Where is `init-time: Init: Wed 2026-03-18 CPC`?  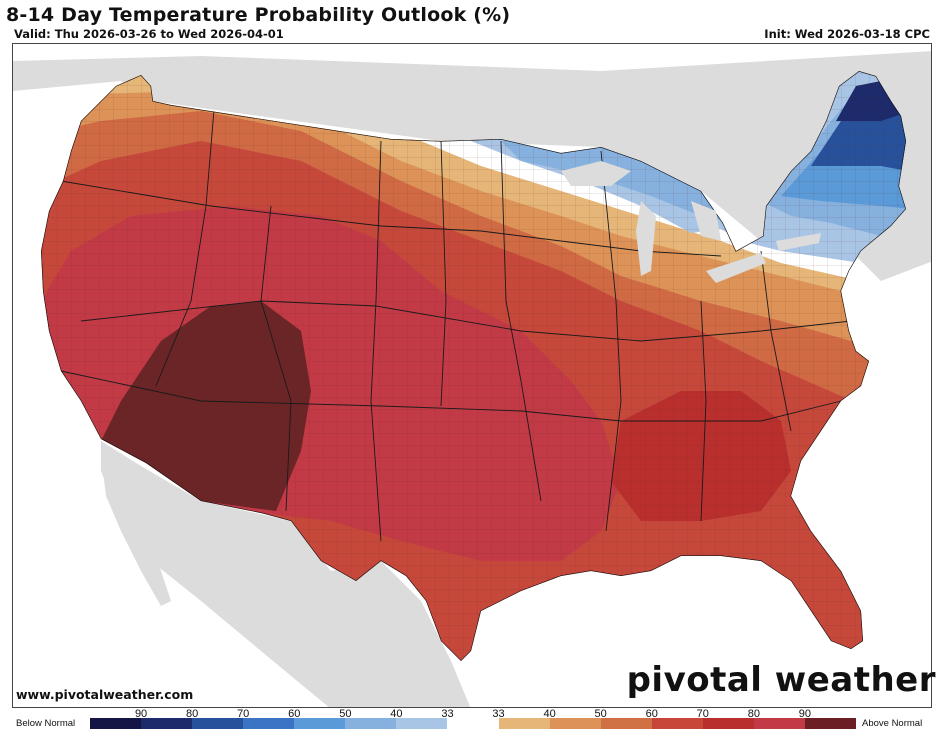
init-time: Init: Wed 2026-03-18 CPC is located at coordinates (847, 34).